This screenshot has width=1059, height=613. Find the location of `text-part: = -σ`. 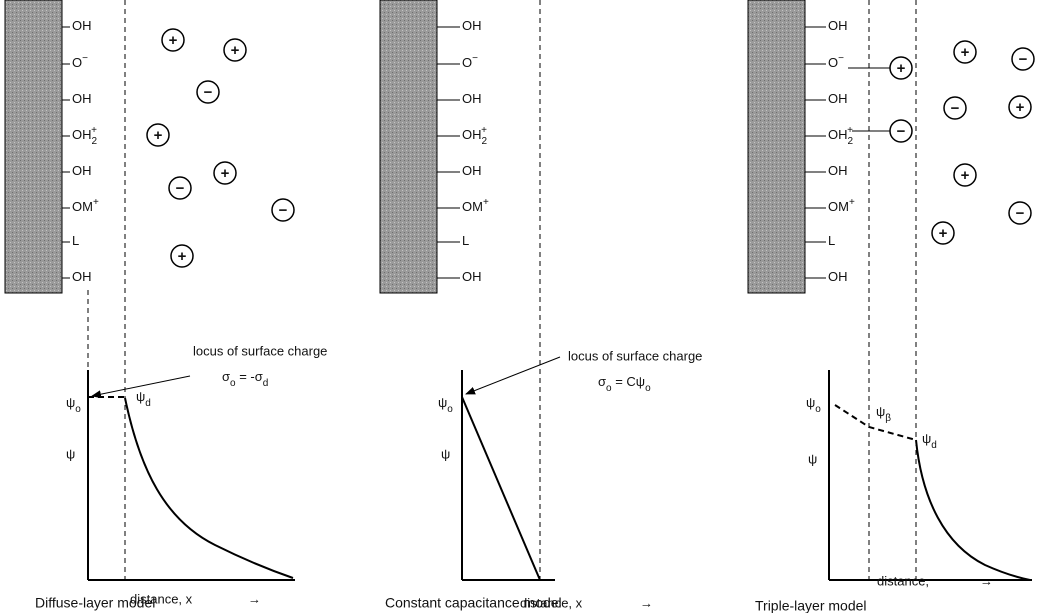

text-part: = -σ is located at coordinates (249, 376).